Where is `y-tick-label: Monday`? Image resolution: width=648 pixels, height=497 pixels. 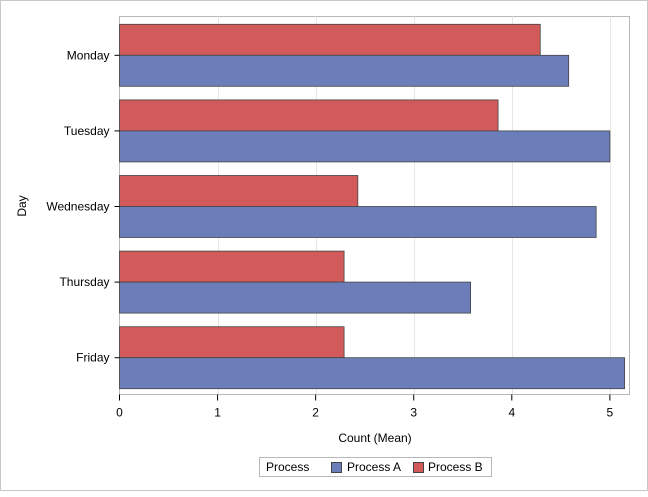
y-tick-label: Monday is located at coordinates (88, 55).